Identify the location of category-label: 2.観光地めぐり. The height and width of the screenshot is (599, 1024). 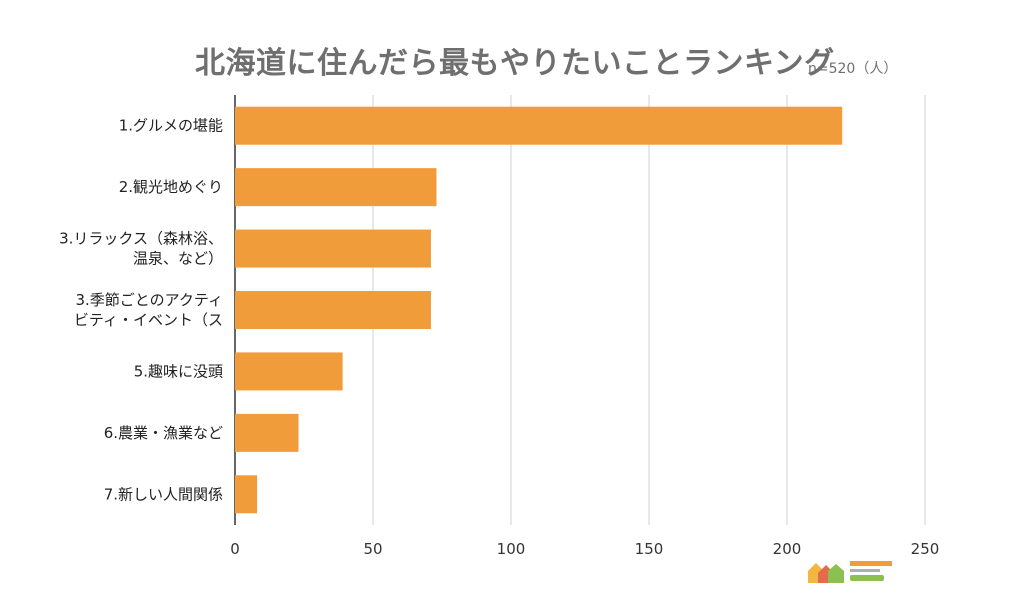
(171, 187).